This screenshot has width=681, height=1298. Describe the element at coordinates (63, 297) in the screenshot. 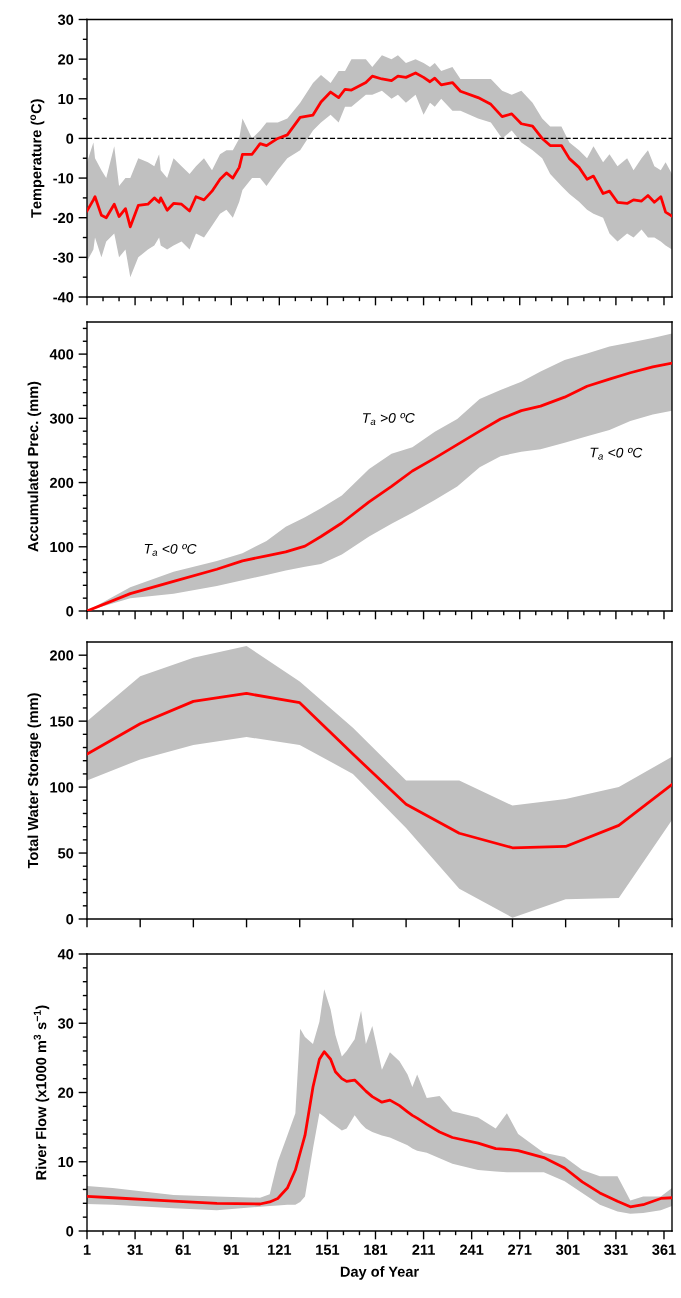

I see `y-tick-label: -40` at that location.